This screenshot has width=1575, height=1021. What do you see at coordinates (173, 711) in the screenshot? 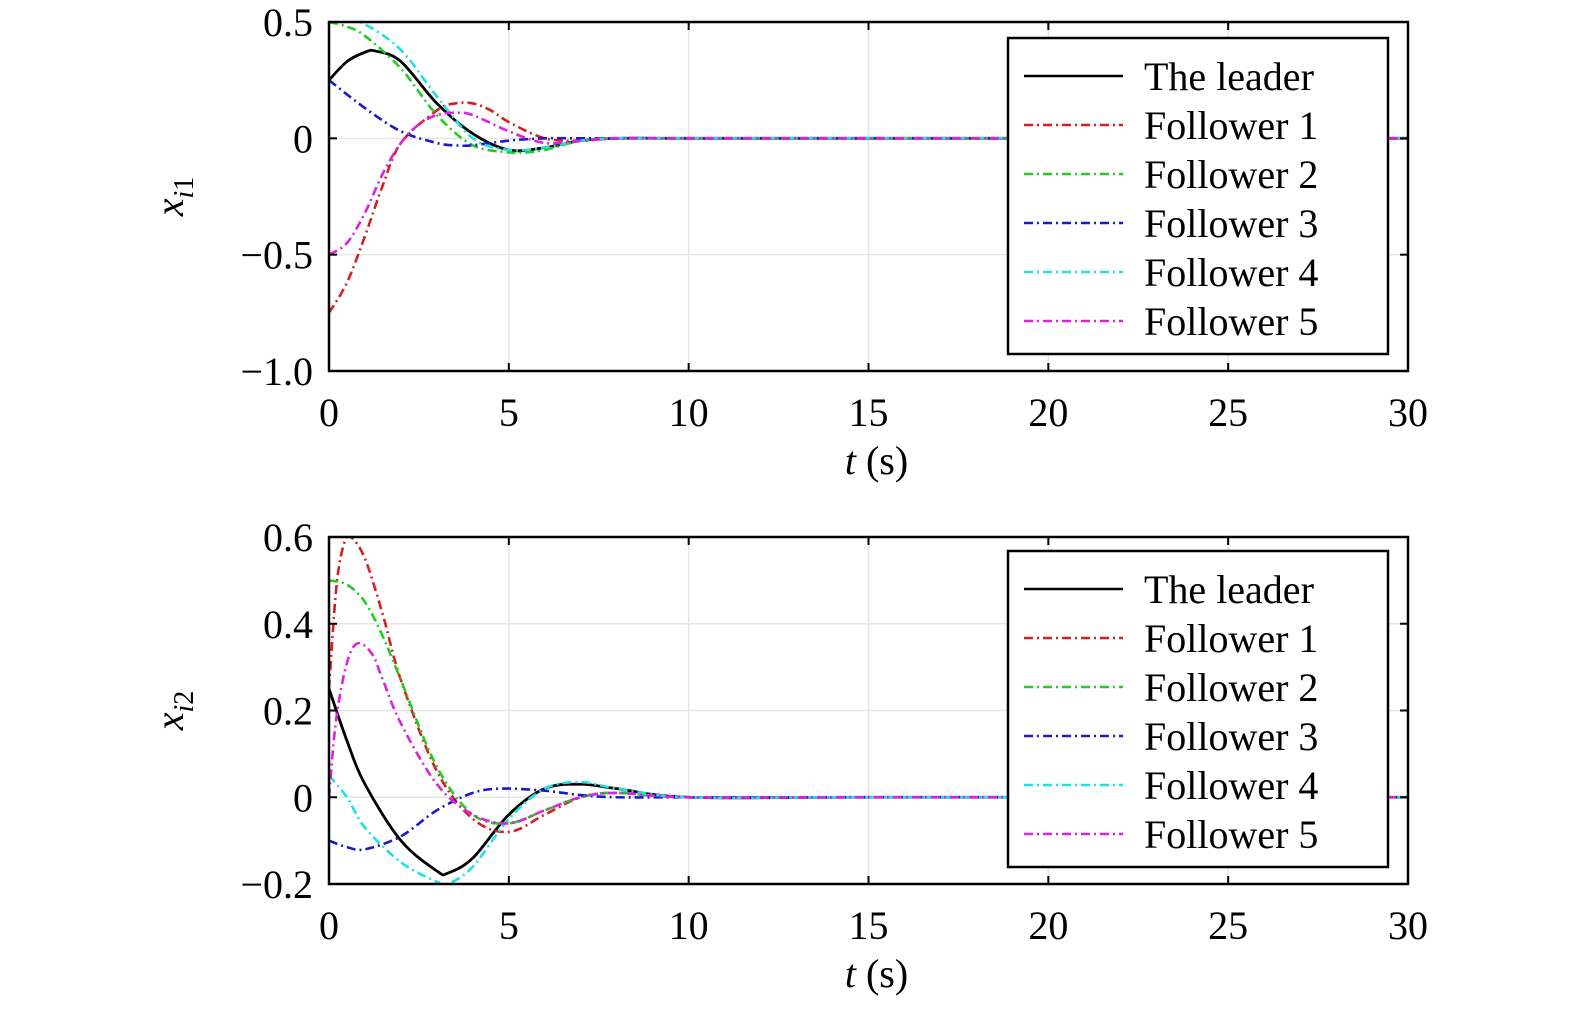
I see `y-axis-label: xi2` at bounding box center [173, 711].